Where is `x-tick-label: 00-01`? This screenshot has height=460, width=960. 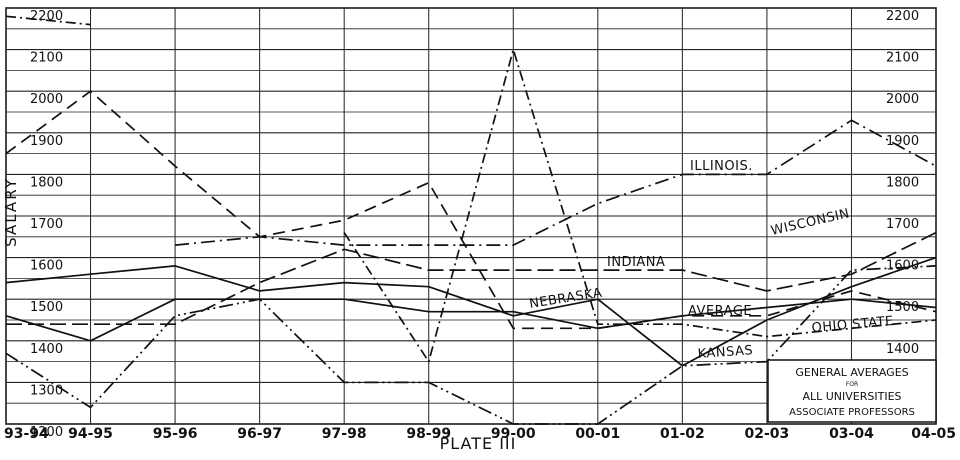 x-tick-label: 00-01 is located at coordinates (597, 434).